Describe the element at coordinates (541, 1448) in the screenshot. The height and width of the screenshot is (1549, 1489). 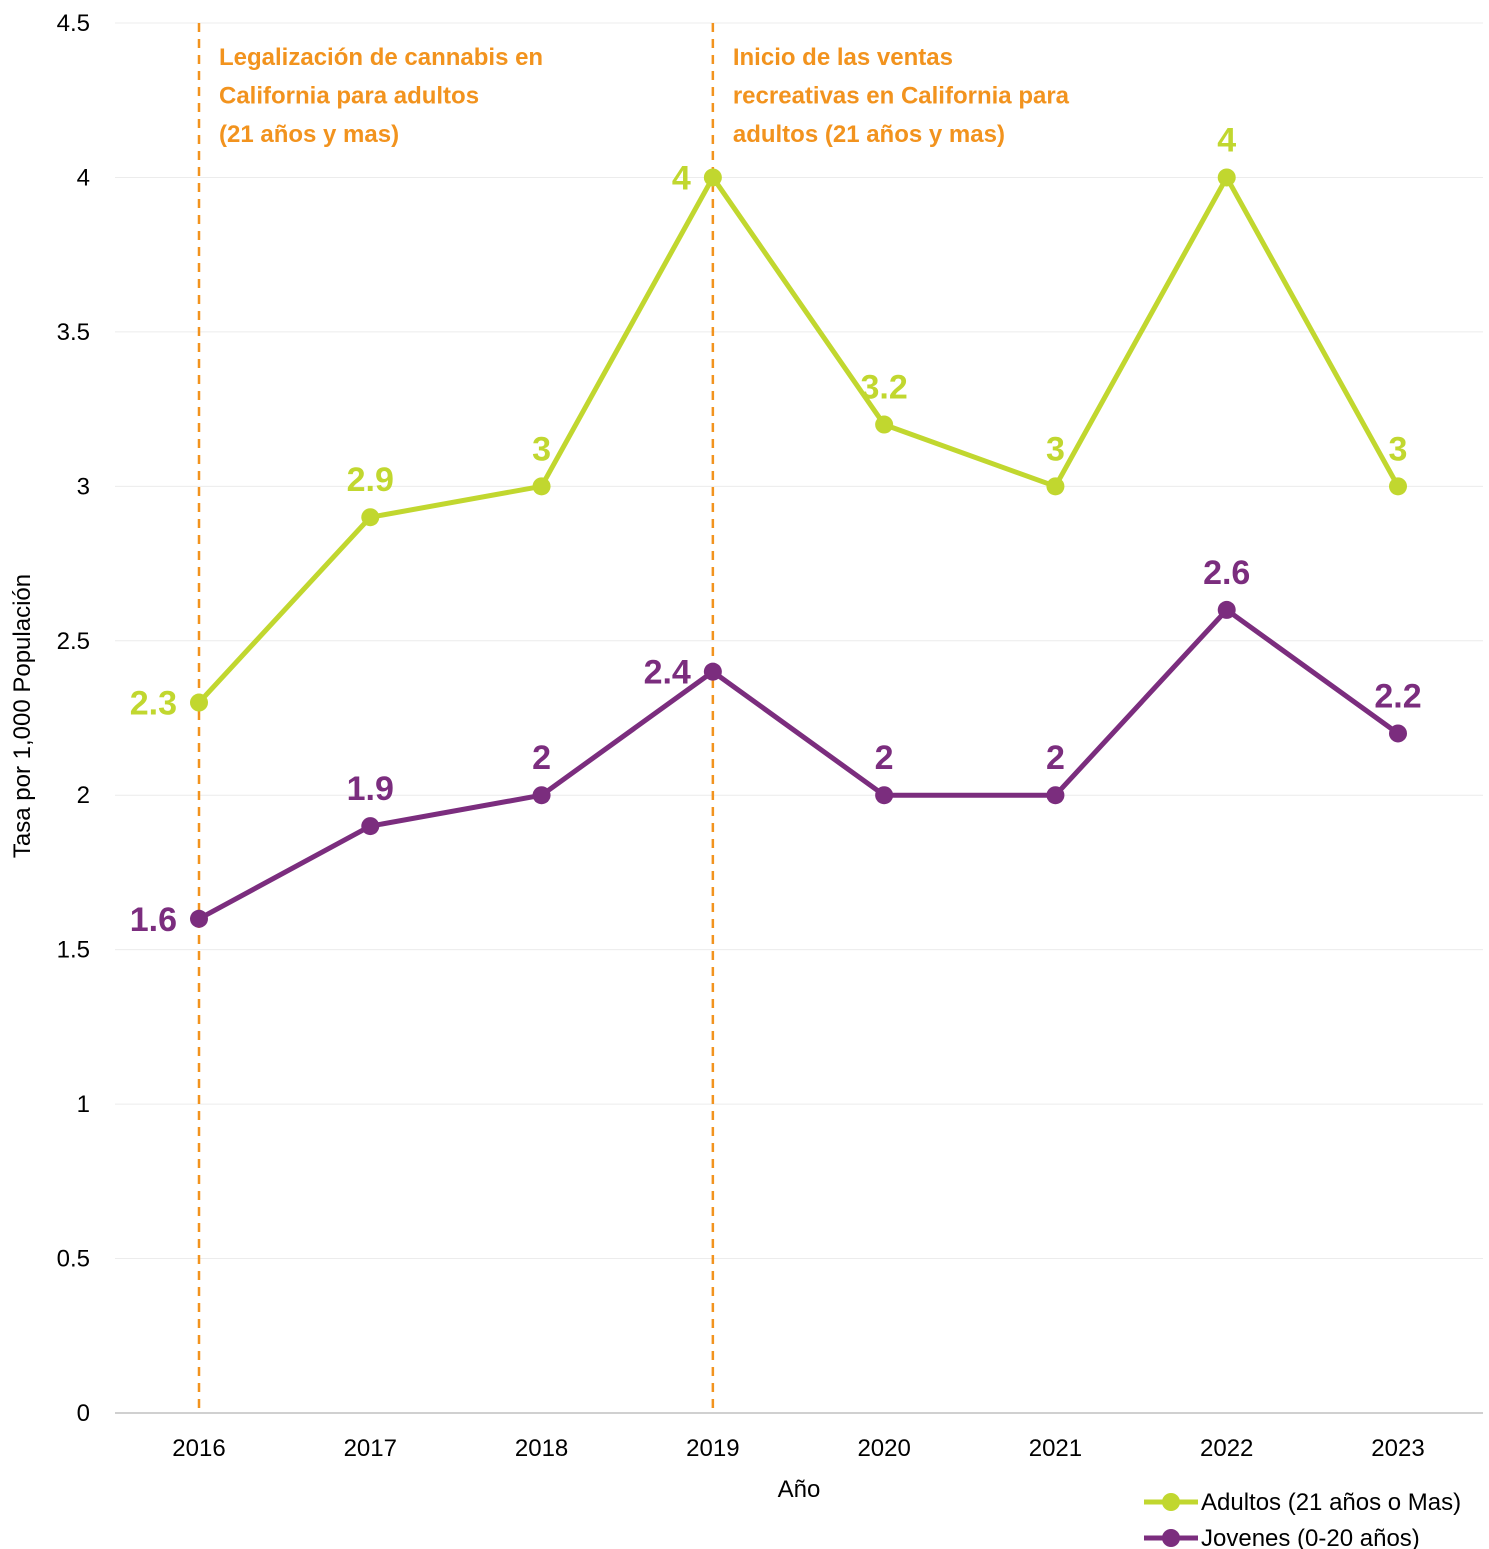
I see `x-tick-label: 2018` at that location.